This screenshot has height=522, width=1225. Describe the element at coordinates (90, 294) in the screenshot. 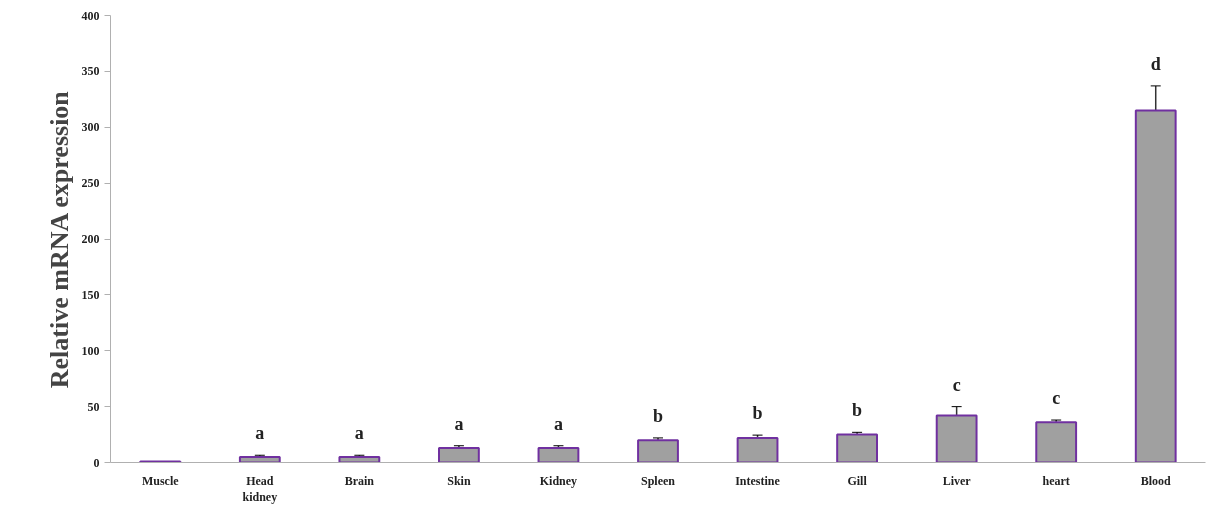

I see `y-tick-label: 150` at that location.